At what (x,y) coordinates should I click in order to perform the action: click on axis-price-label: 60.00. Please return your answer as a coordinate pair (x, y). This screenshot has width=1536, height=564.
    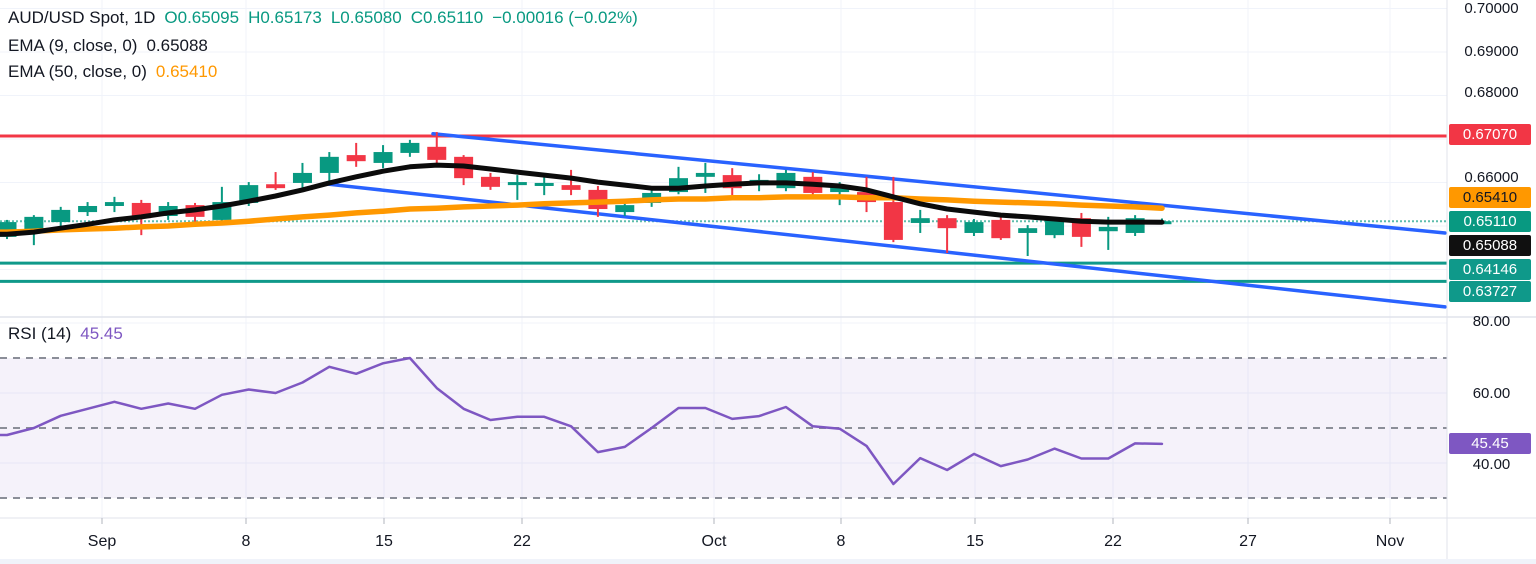
    Looking at the image, I should click on (1491, 393).